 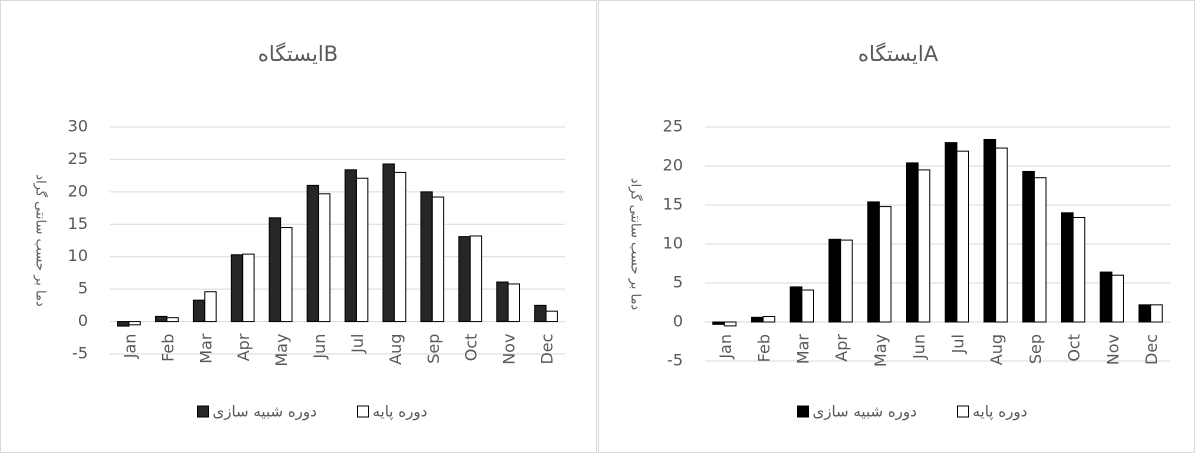 What do you see at coordinates (725, 347) in the screenshot?
I see `x-tick-label: Jan` at bounding box center [725, 347].